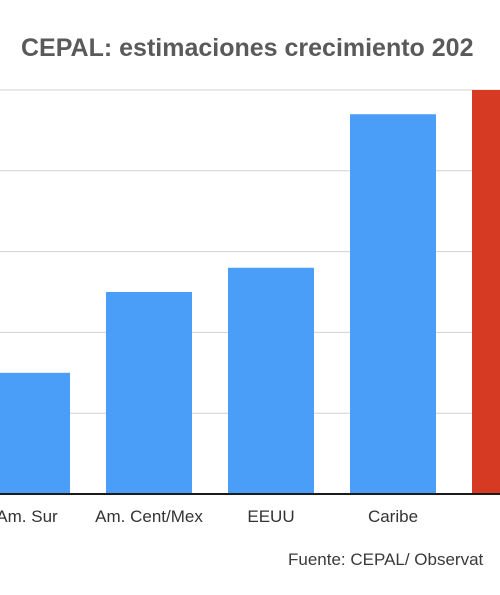  Describe the element at coordinates (29, 516) in the screenshot. I see `x-tick-label: Am. Sur` at that location.